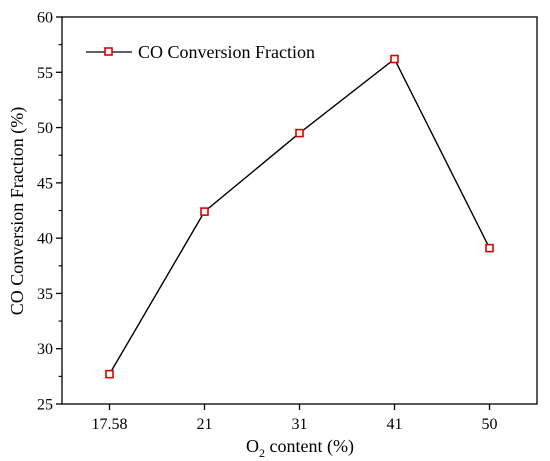 This screenshot has width=550, height=461. I want to click on legend-marker, so click(108, 51).